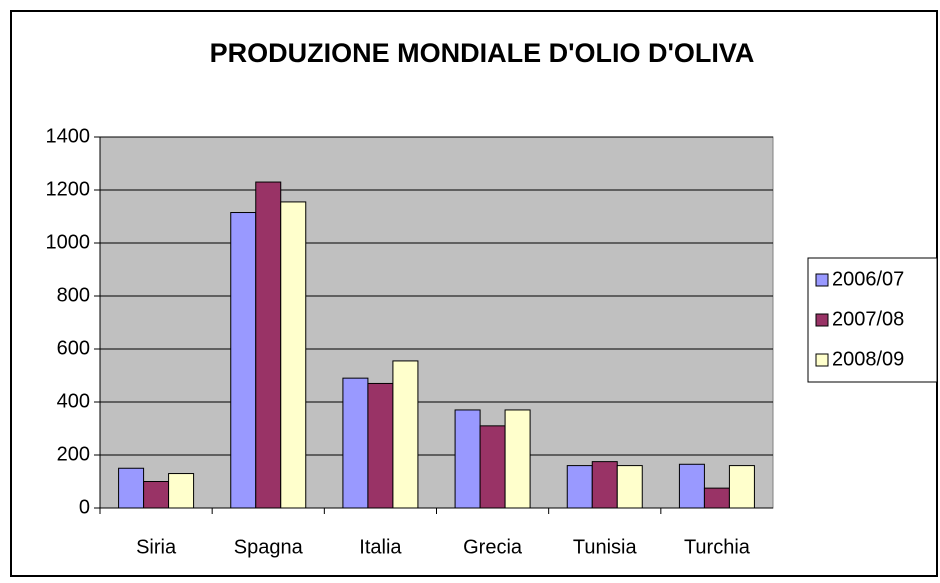 Image resolution: width=940 pixels, height=583 pixels. Describe the element at coordinates (868, 279) in the screenshot. I see `legend-label: 2006/07` at that location.